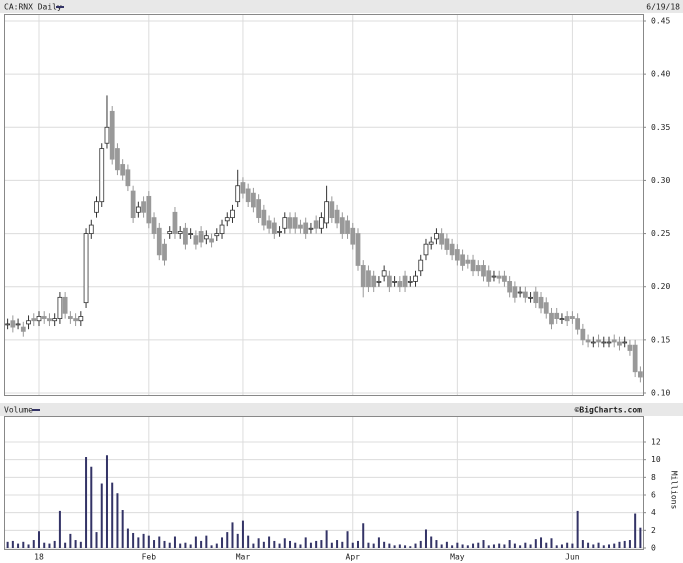 The image size is (683, 563). I want to click on y-tick-label: 0.20, so click(660, 286).